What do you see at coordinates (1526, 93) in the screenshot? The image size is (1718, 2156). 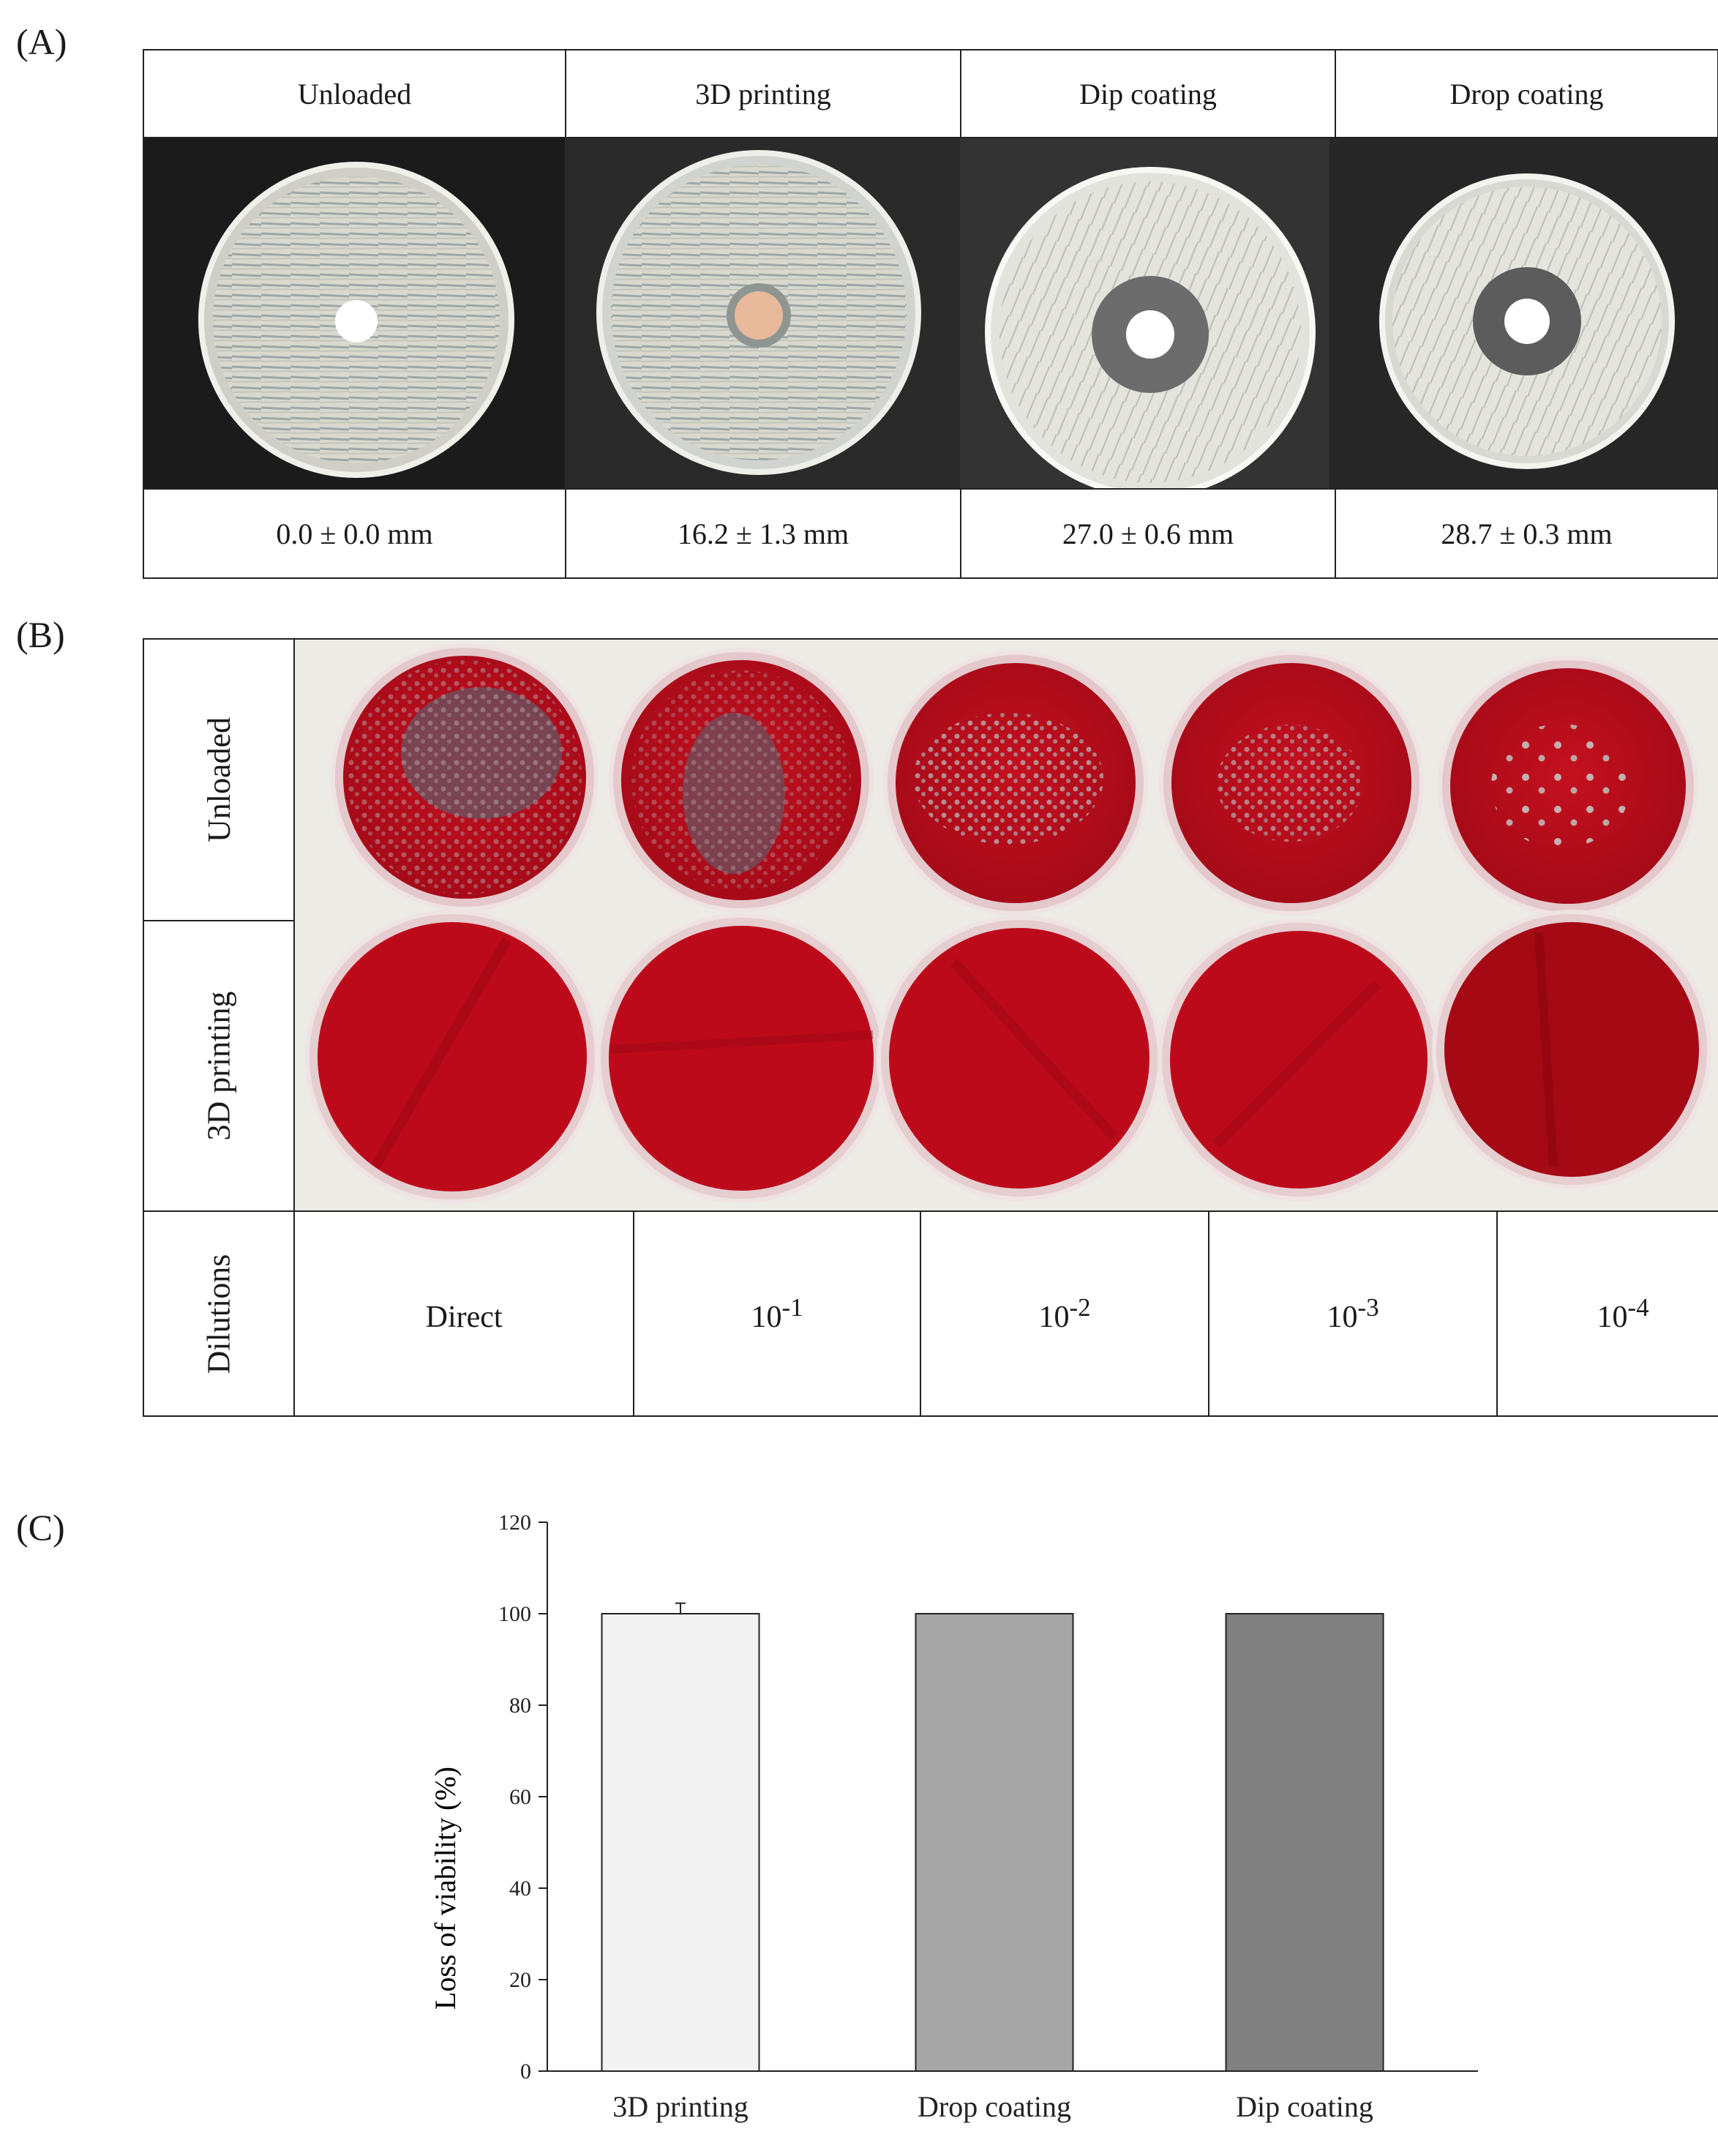 I see `header-drop-coating: Drop coating` at bounding box center [1526, 93].